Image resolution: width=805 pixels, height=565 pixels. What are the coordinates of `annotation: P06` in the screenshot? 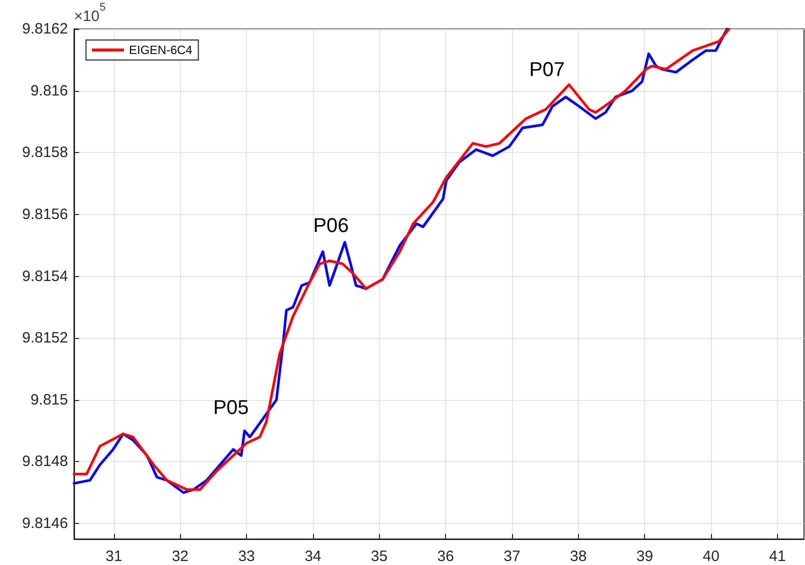 It's located at (331, 226).